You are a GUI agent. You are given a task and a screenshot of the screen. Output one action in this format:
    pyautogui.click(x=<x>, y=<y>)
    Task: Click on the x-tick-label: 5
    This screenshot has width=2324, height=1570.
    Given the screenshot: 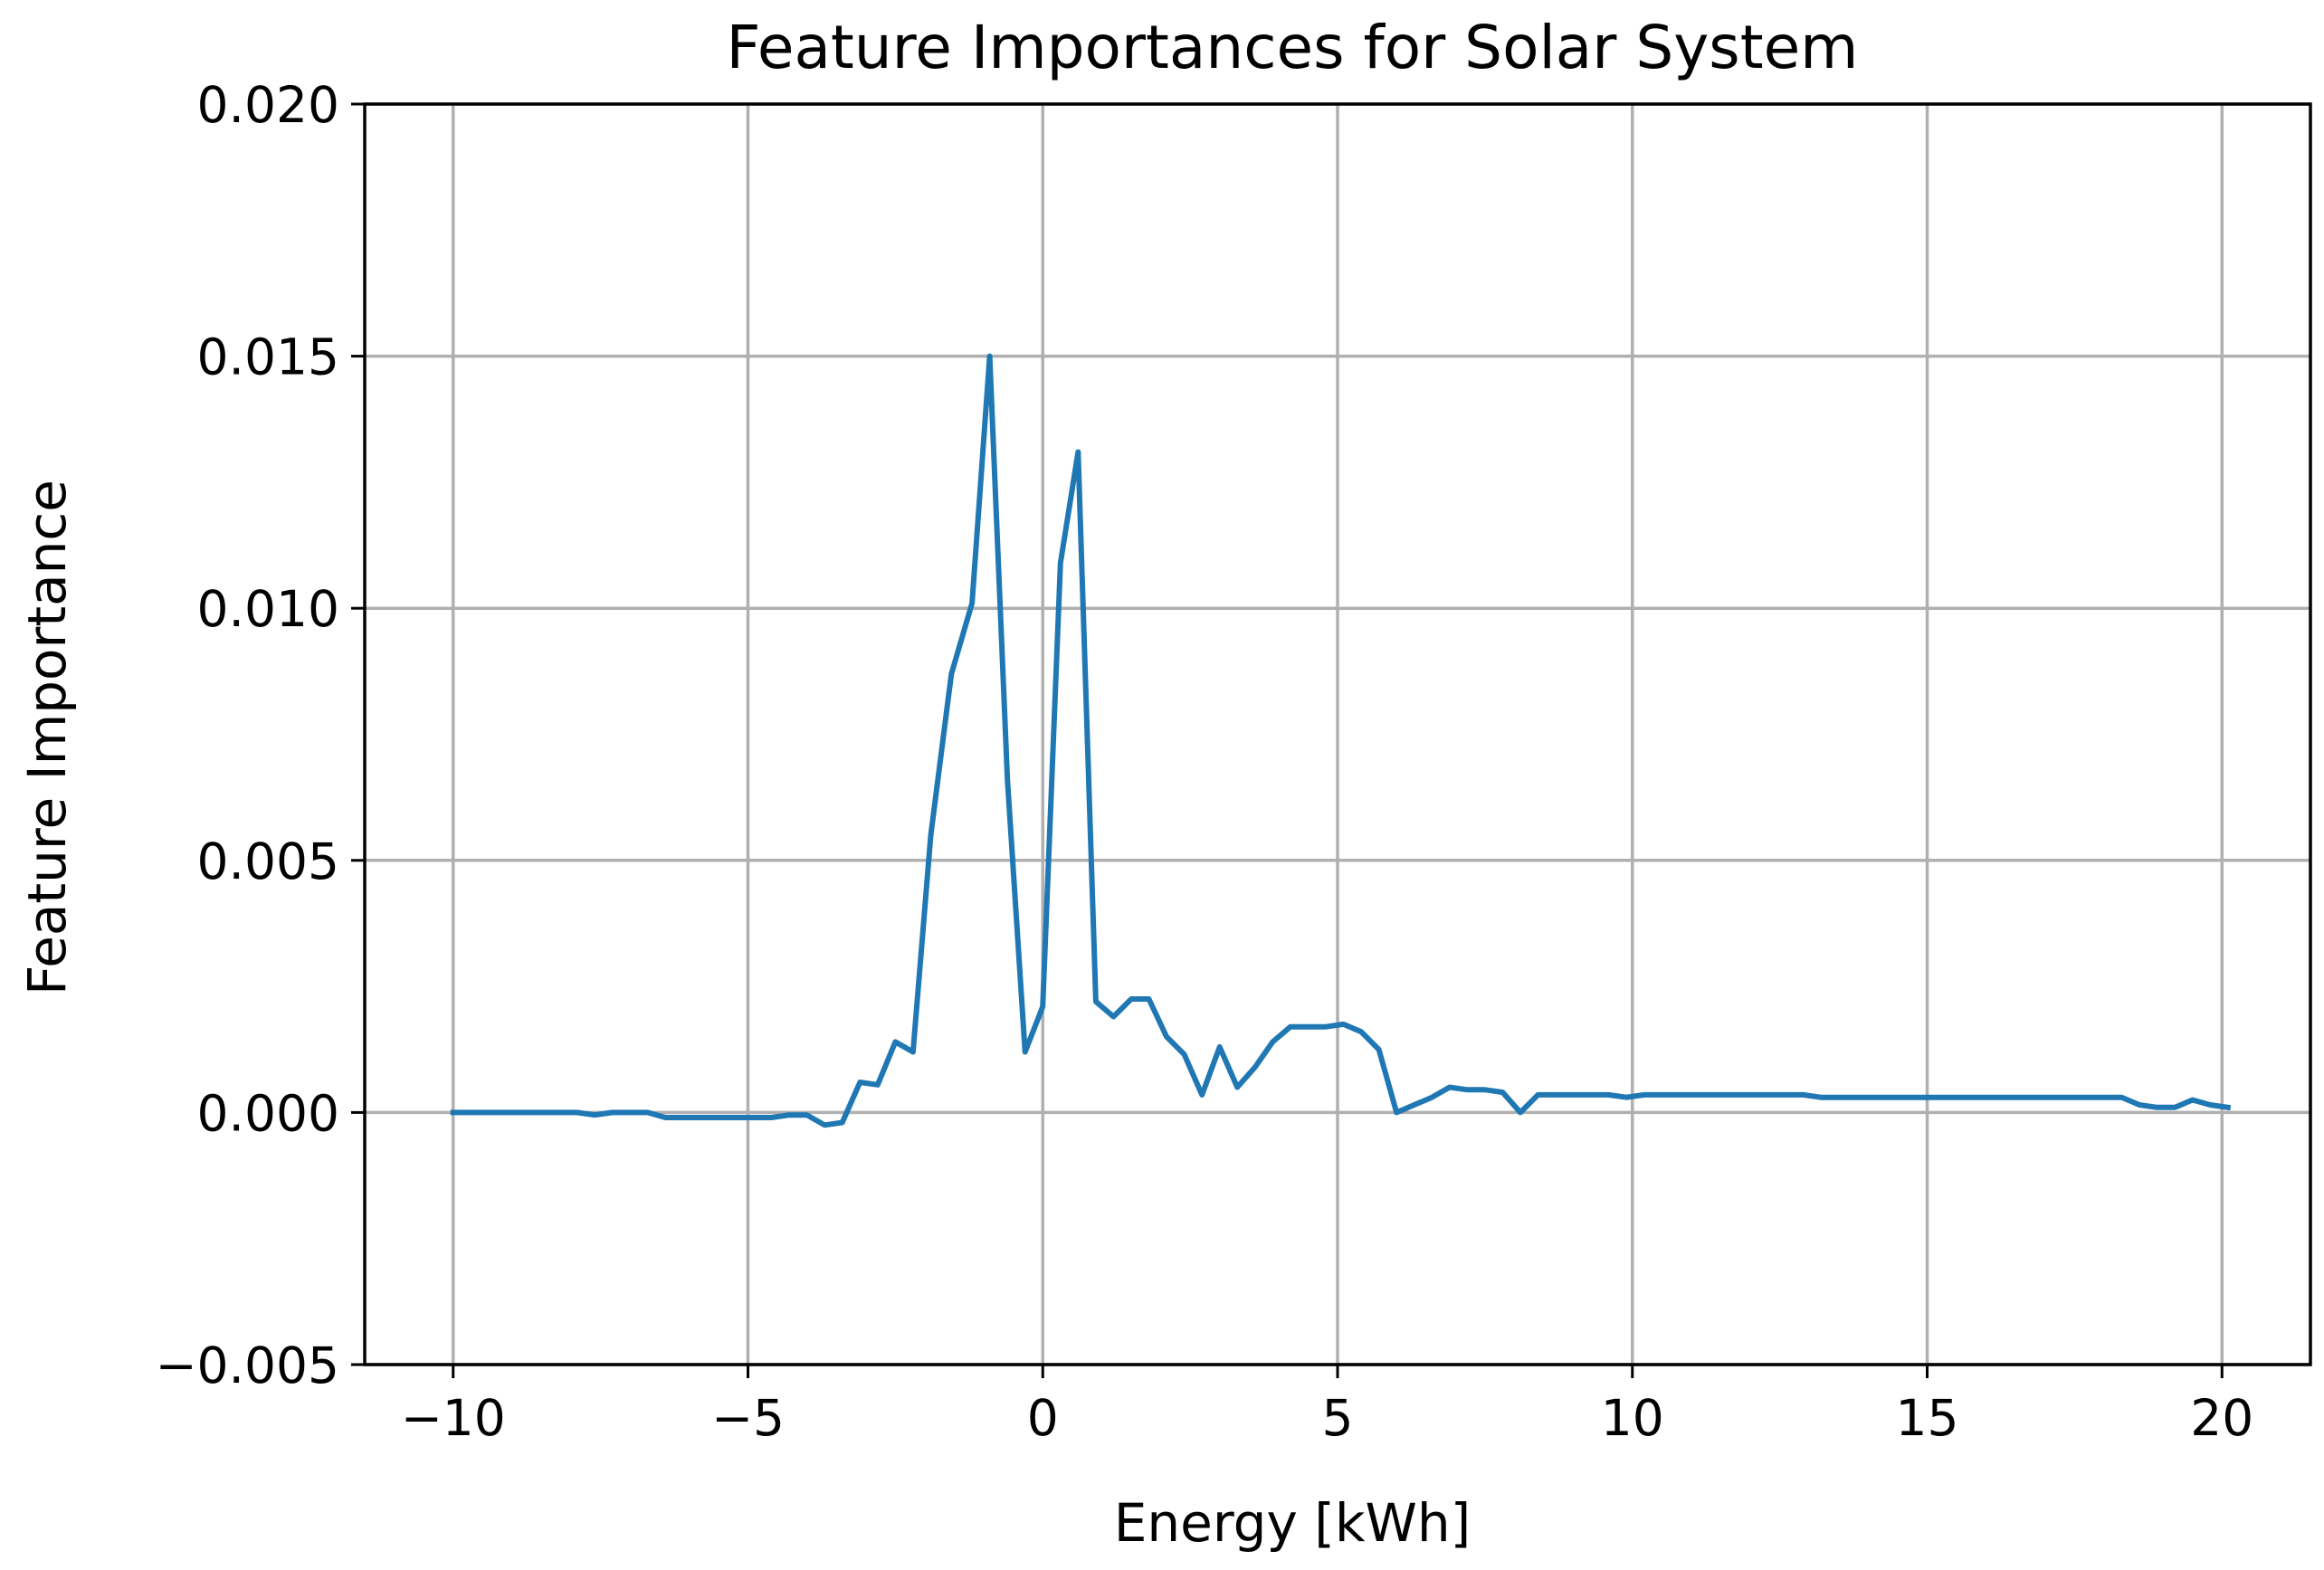 What is the action you would take?
    pyautogui.click(x=1338, y=1418)
    